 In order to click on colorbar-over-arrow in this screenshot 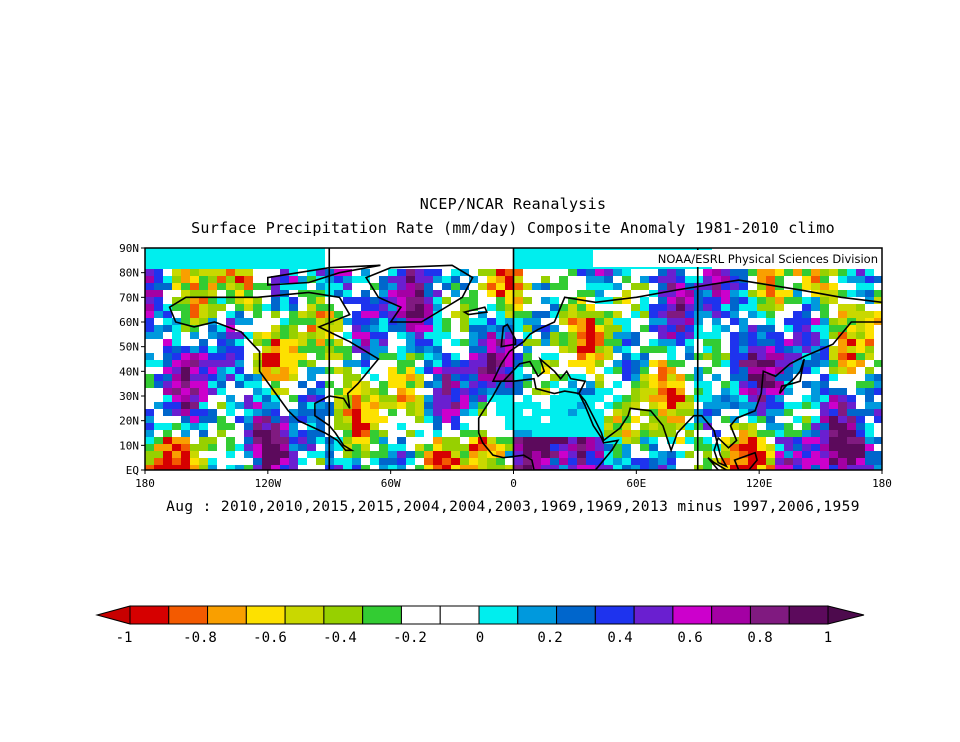, I will do `click(846, 615)`.